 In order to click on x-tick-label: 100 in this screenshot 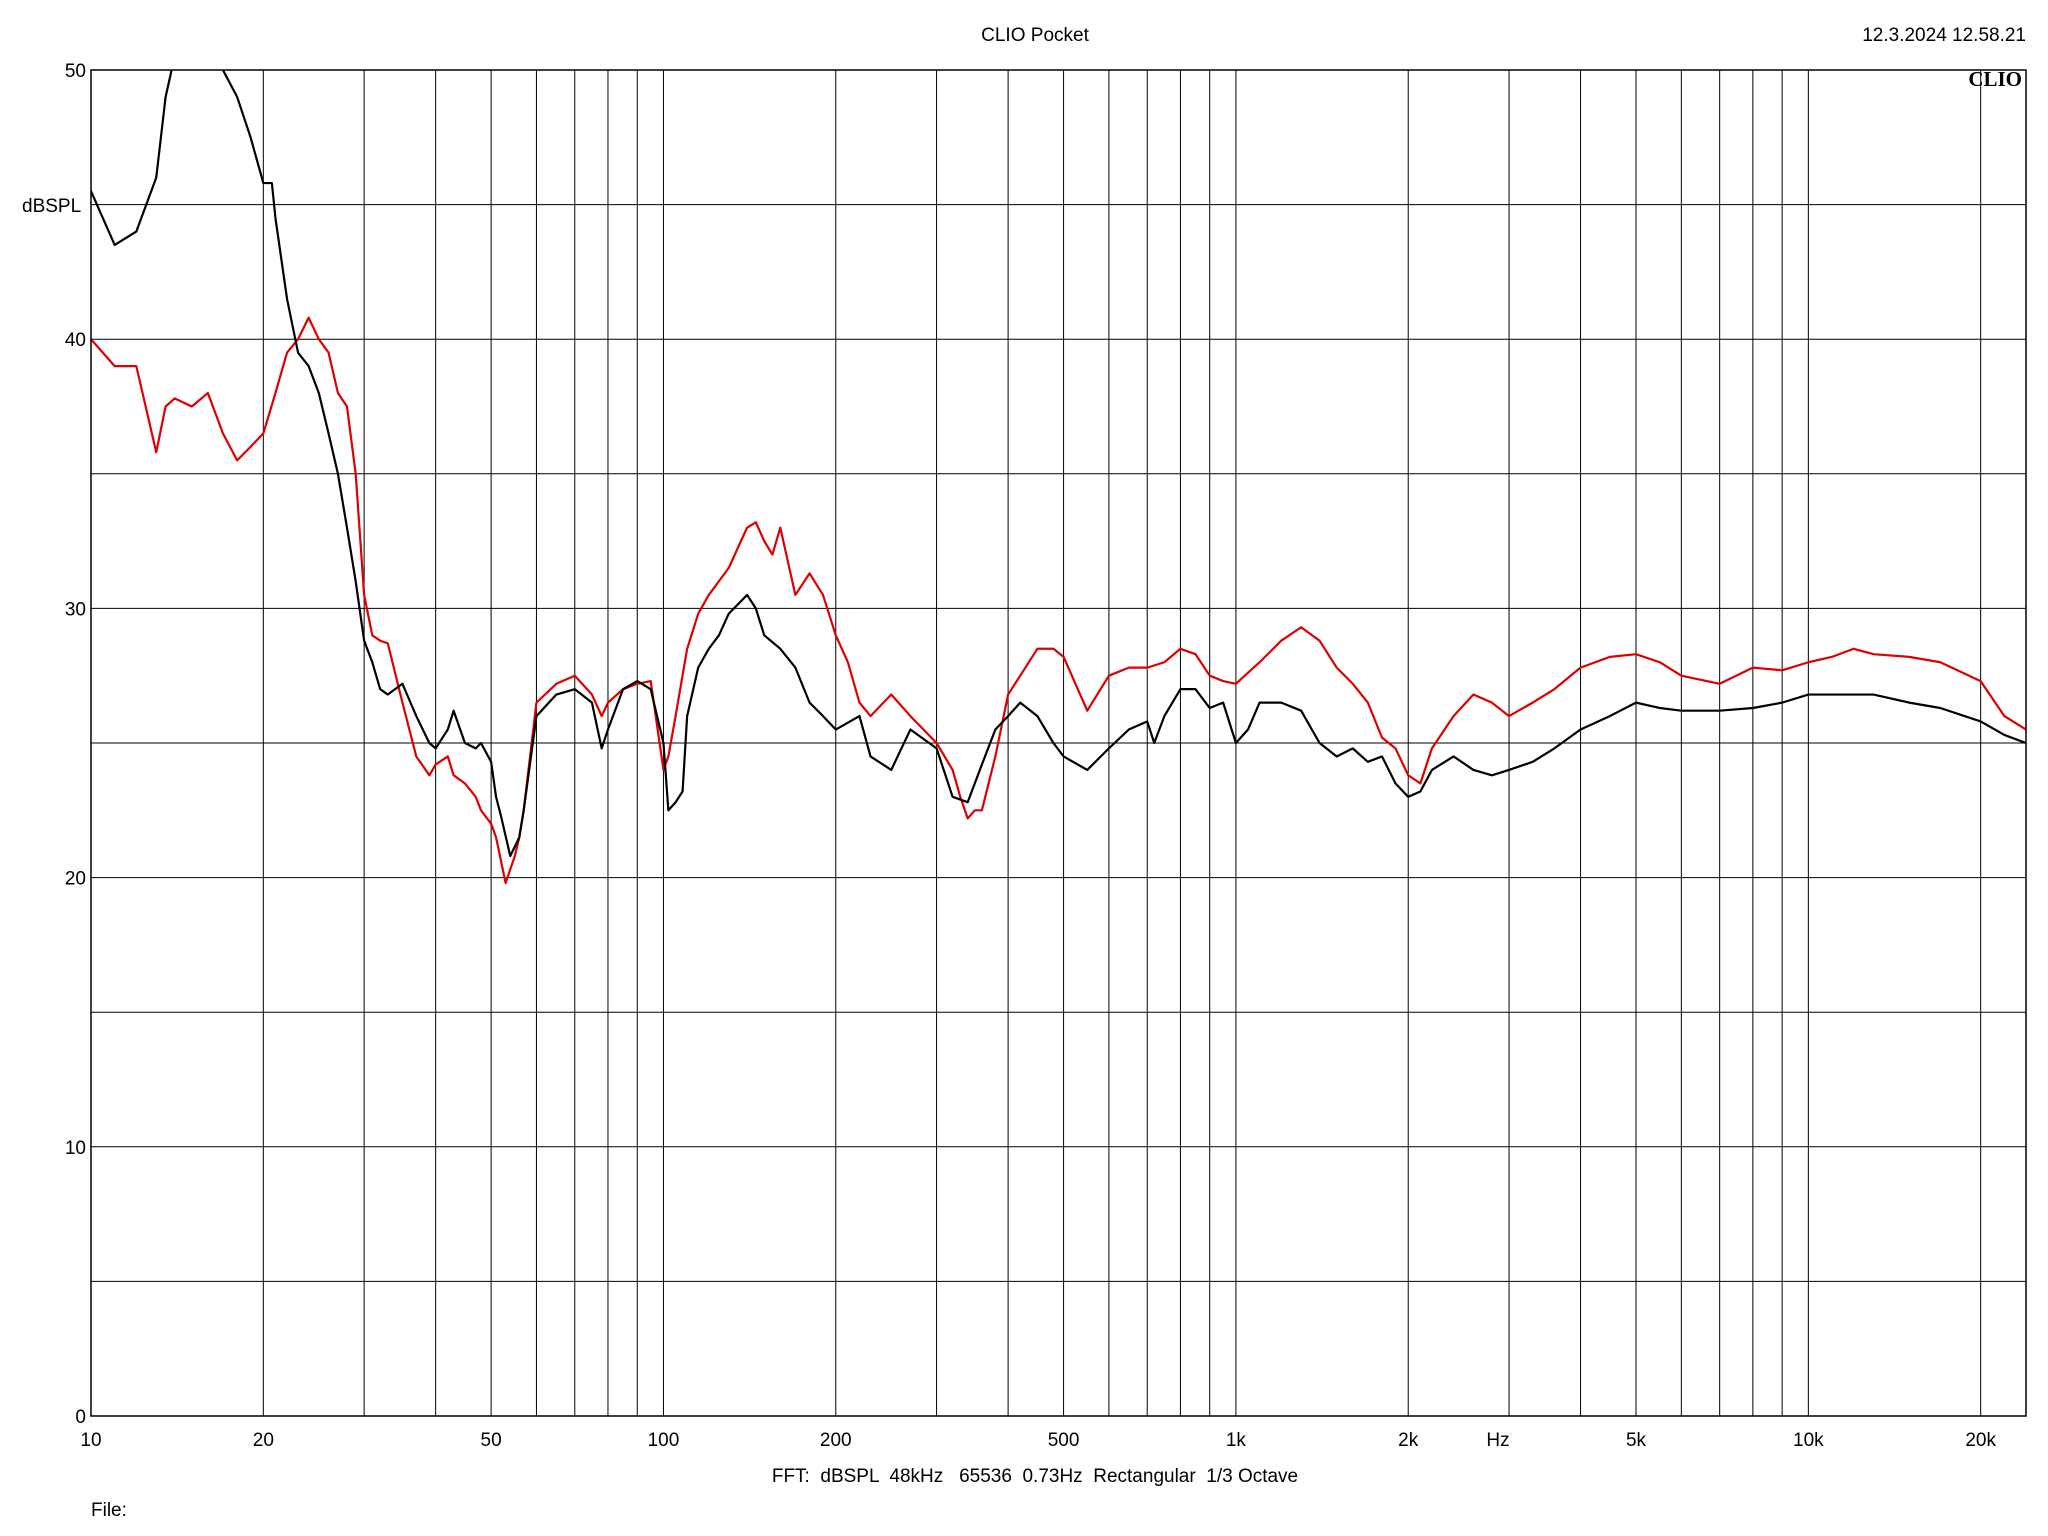, I will do `click(664, 1440)`.